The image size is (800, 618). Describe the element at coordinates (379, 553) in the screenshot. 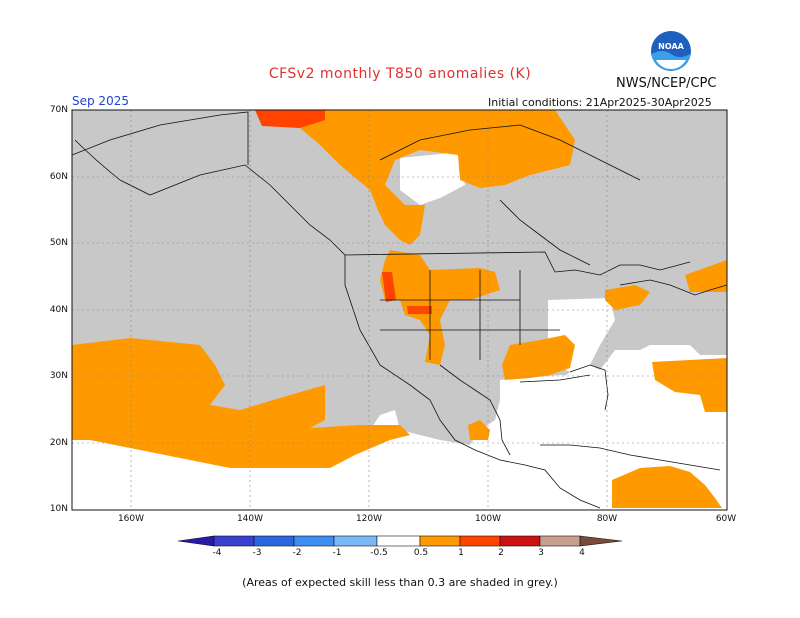

I see `colorbar-label: -0.5` at that location.